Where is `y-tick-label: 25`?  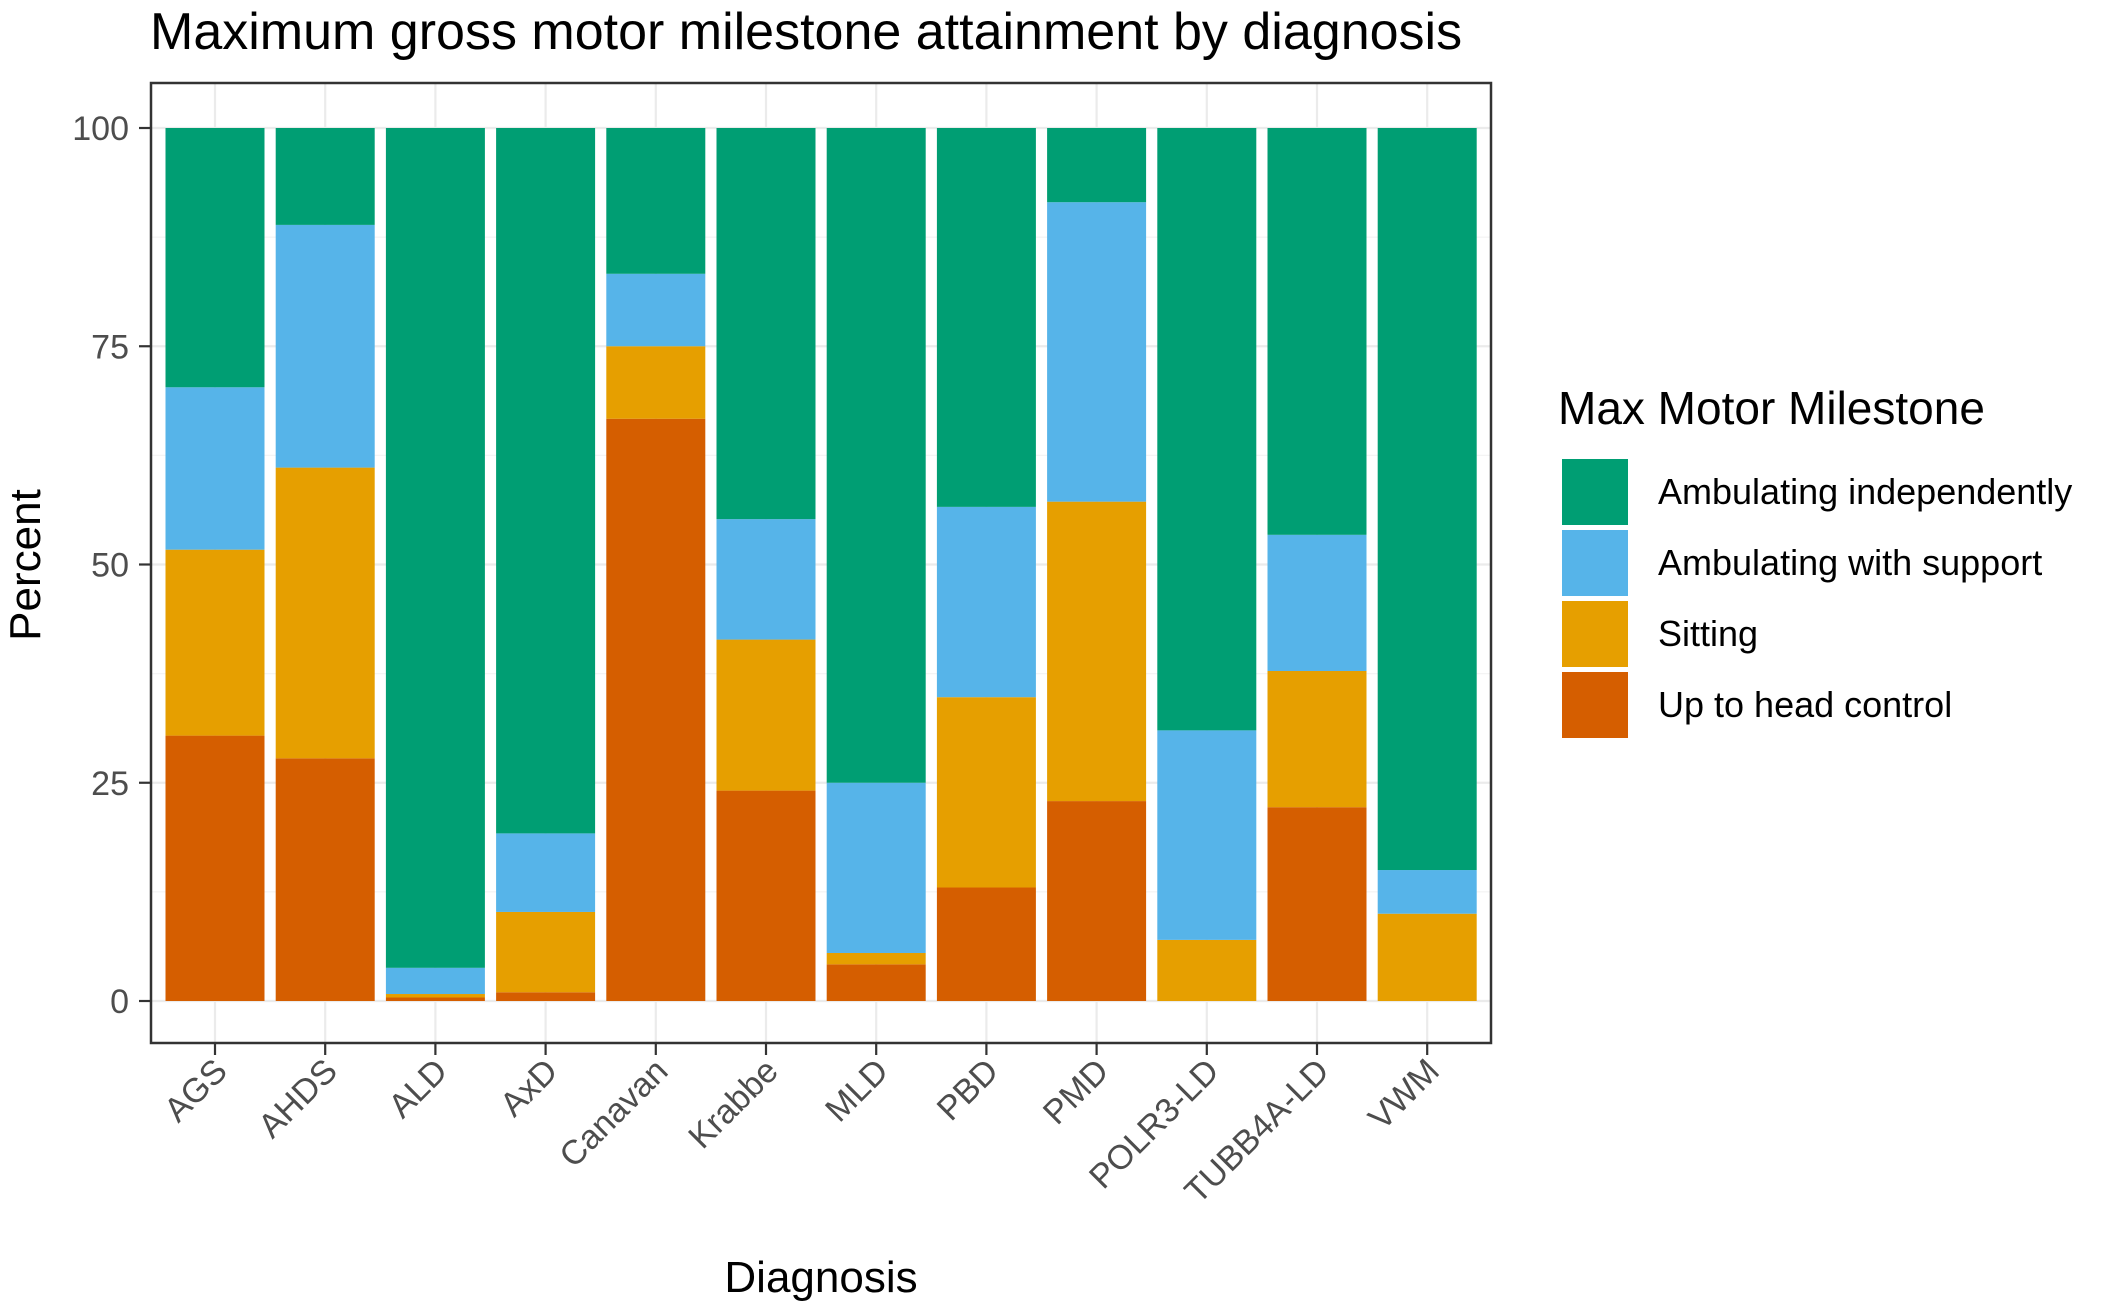 y-tick-label: 25 is located at coordinates (110, 784).